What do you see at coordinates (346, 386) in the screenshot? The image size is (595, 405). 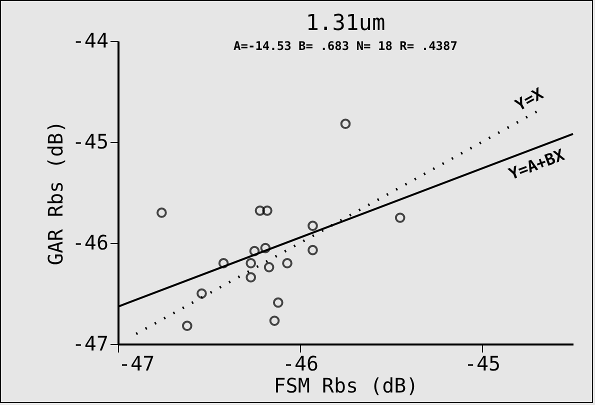 I see `x-axis-title: FSM Rbs (dB)` at bounding box center [346, 386].